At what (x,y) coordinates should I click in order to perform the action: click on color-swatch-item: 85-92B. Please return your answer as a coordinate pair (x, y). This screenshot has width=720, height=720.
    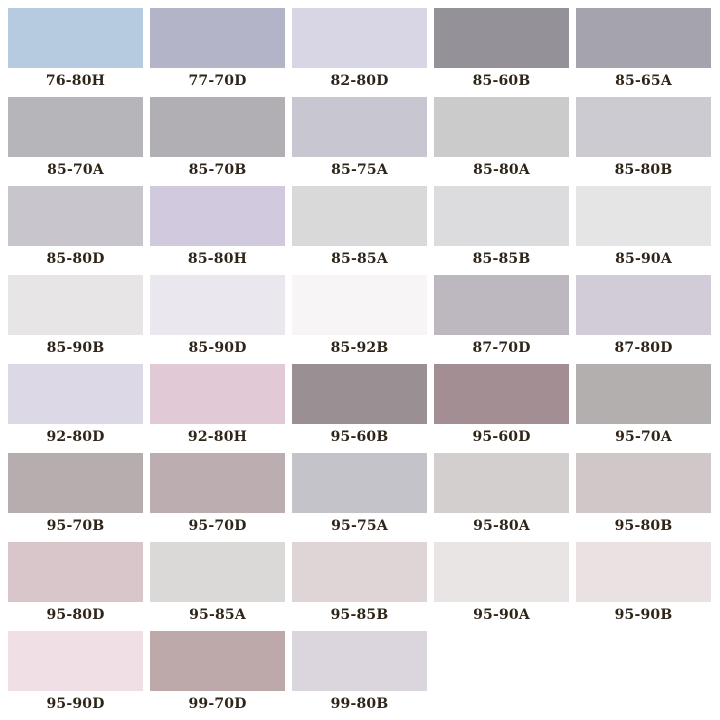
    Looking at the image, I should click on (359, 319).